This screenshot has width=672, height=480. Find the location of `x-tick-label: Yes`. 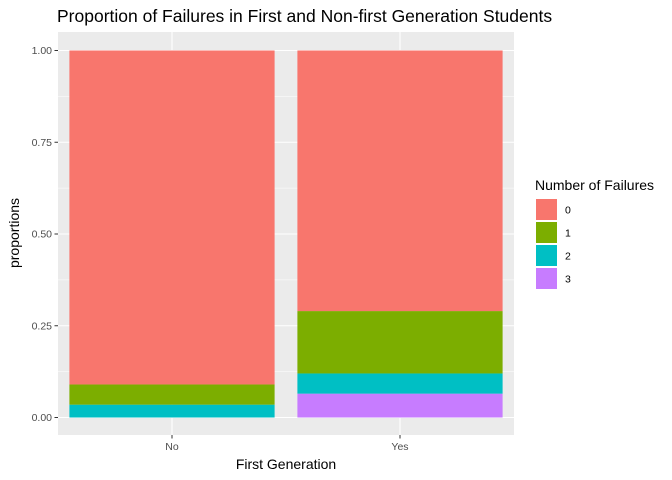

x-tick-label: Yes is located at coordinates (399, 447).